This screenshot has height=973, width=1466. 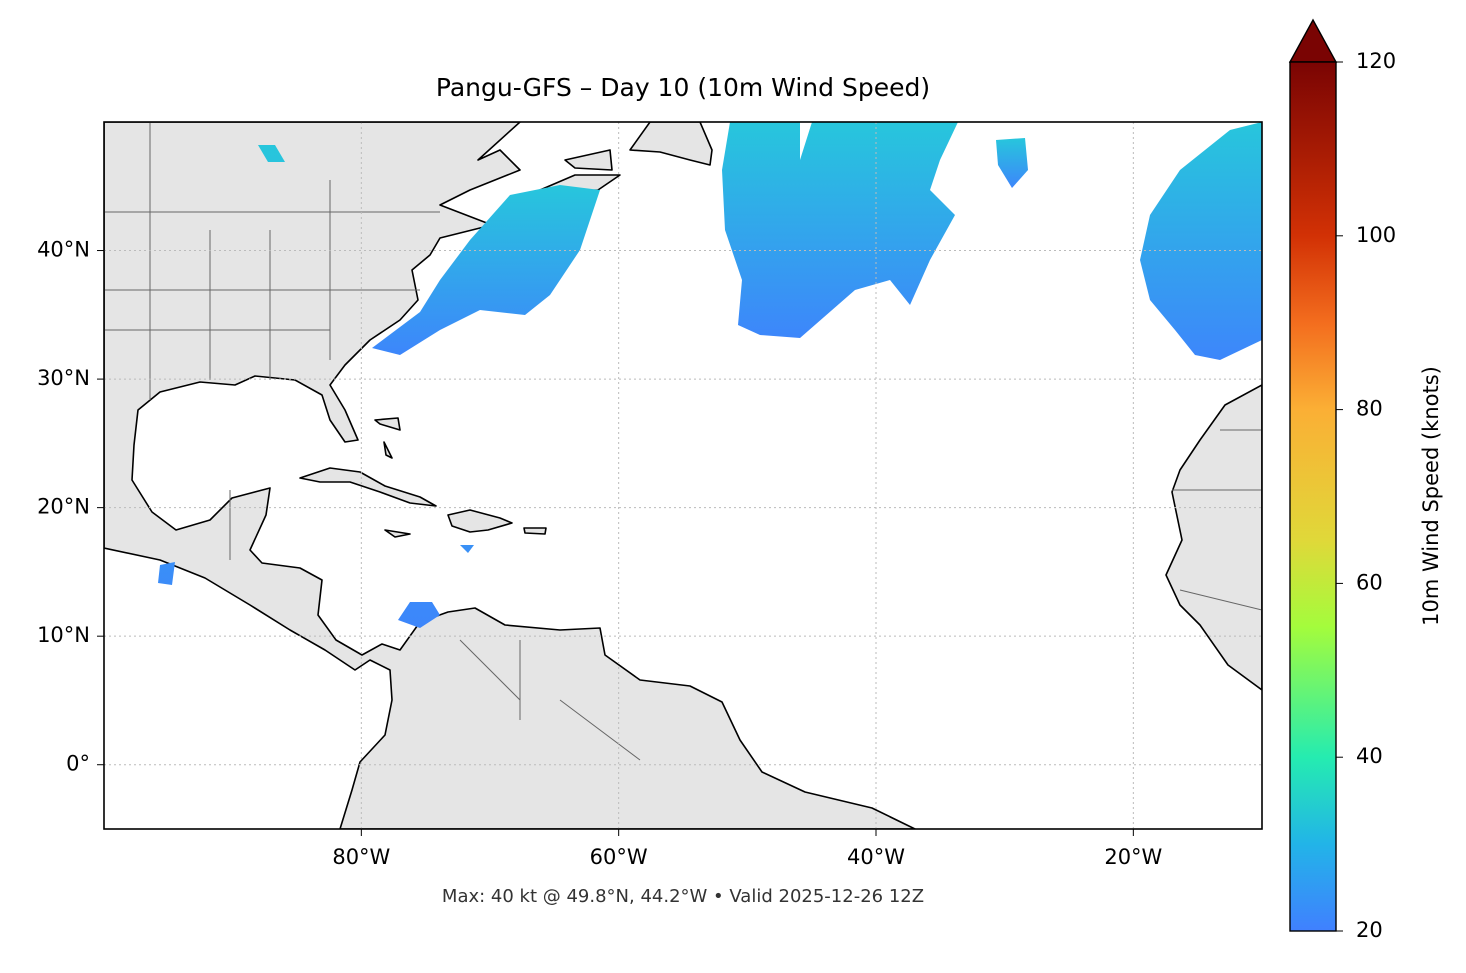 What do you see at coordinates (63, 378) in the screenshot?
I see `y-tick-label: 30°N` at bounding box center [63, 378].